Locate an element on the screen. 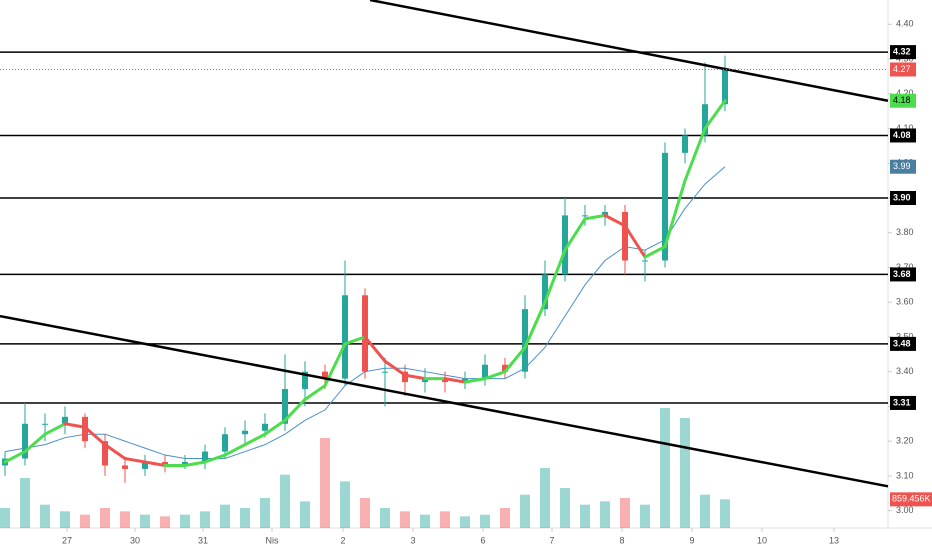  y-tick-label: 4.10 is located at coordinates (905, 128).